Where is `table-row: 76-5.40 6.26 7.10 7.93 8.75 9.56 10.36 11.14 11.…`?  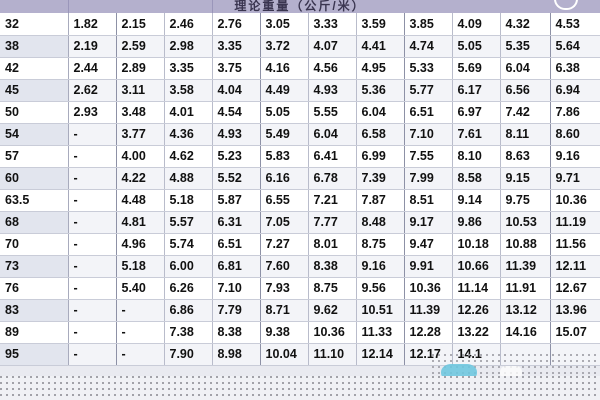
table-row: 76-5.40 6.26 7.10 7.93 8.75 9.56 10.36 11.14 11.… is located at coordinates (300, 288).